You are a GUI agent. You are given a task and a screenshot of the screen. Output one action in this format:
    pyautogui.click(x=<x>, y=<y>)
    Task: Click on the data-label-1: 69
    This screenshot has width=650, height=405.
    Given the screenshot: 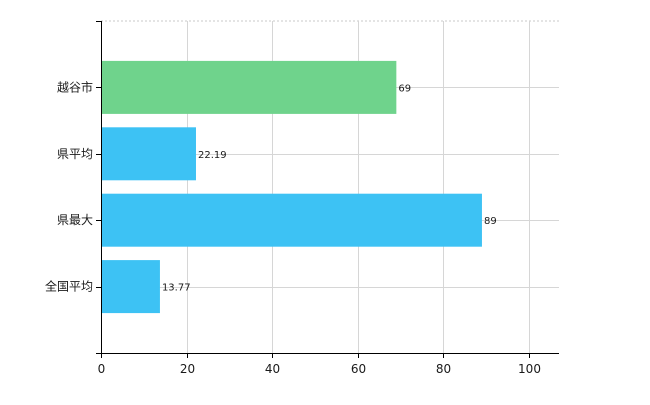 What is the action you would take?
    pyautogui.click(x=404, y=88)
    